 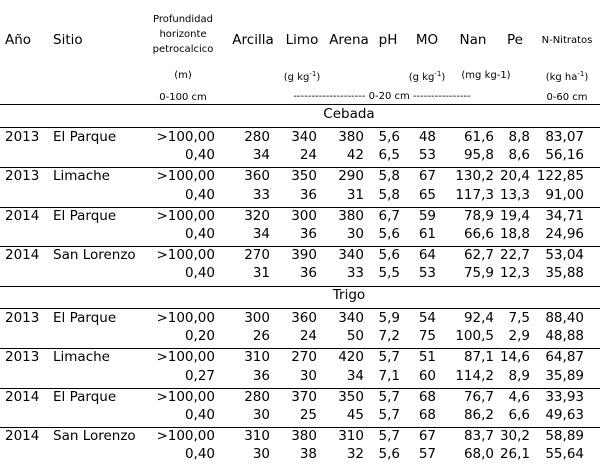 I want to click on cell-limo: 370, so click(x=304, y=396).